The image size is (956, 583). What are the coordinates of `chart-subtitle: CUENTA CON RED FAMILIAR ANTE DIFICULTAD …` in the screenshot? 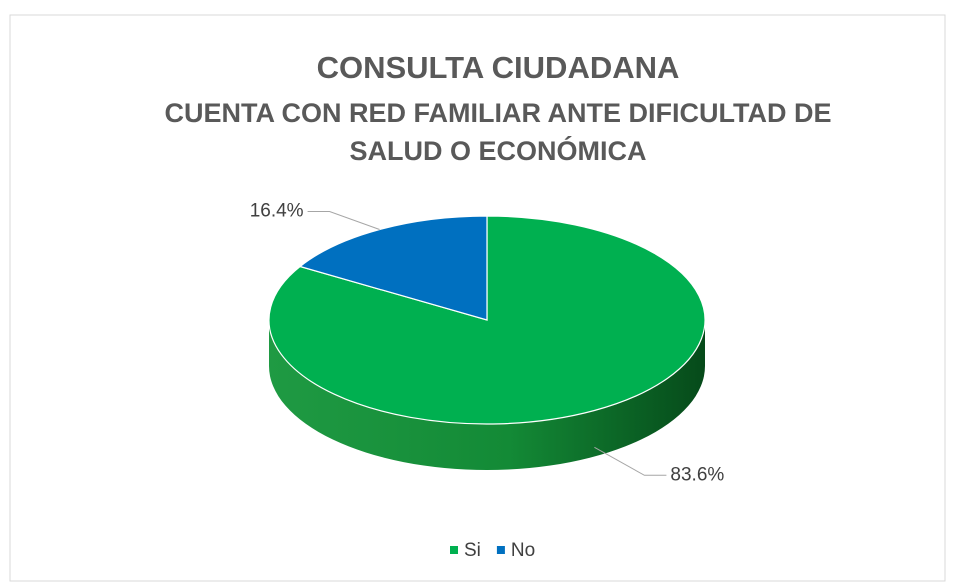 It's located at (498, 132).